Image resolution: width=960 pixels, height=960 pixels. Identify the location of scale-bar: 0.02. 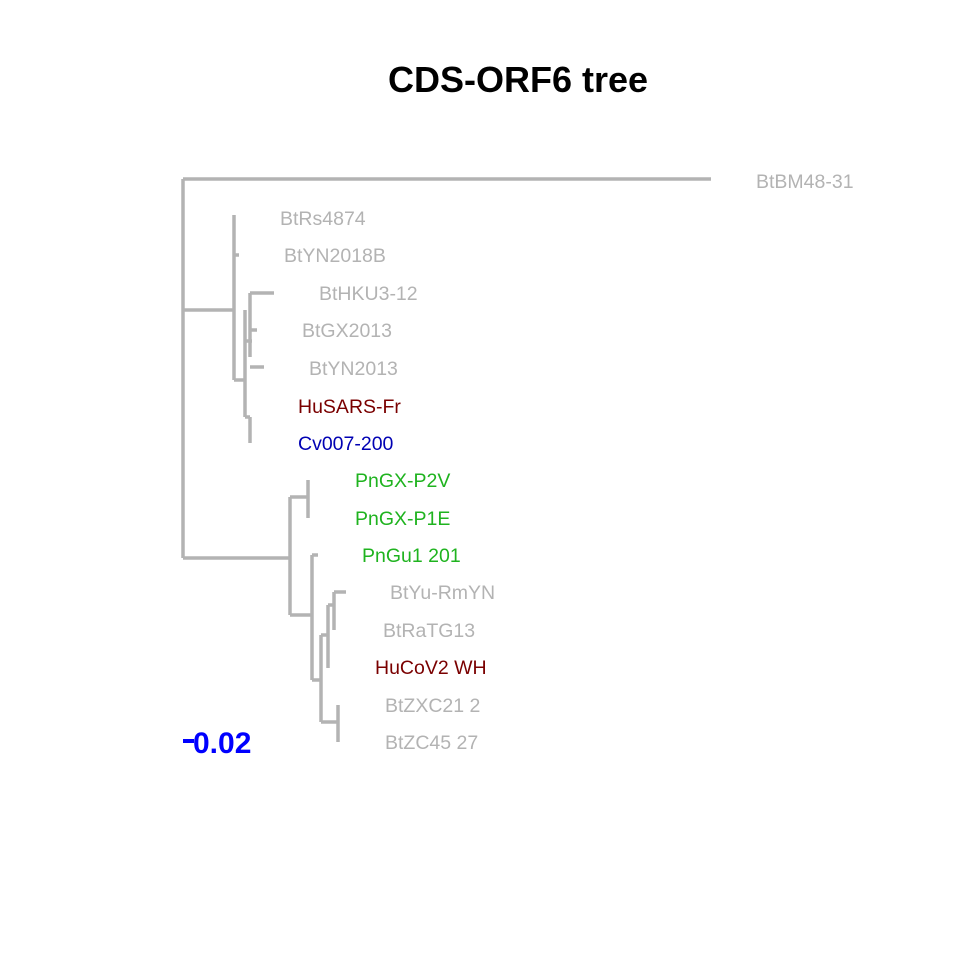
(217, 743).